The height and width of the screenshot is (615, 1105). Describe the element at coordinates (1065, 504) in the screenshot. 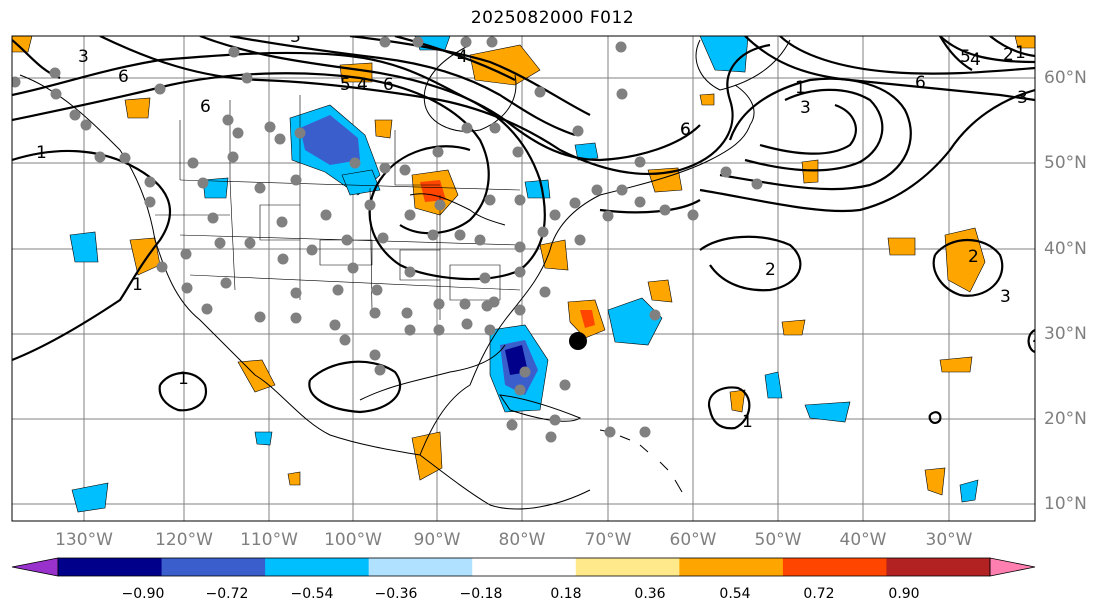

I see `lat-label: 10°N` at that location.